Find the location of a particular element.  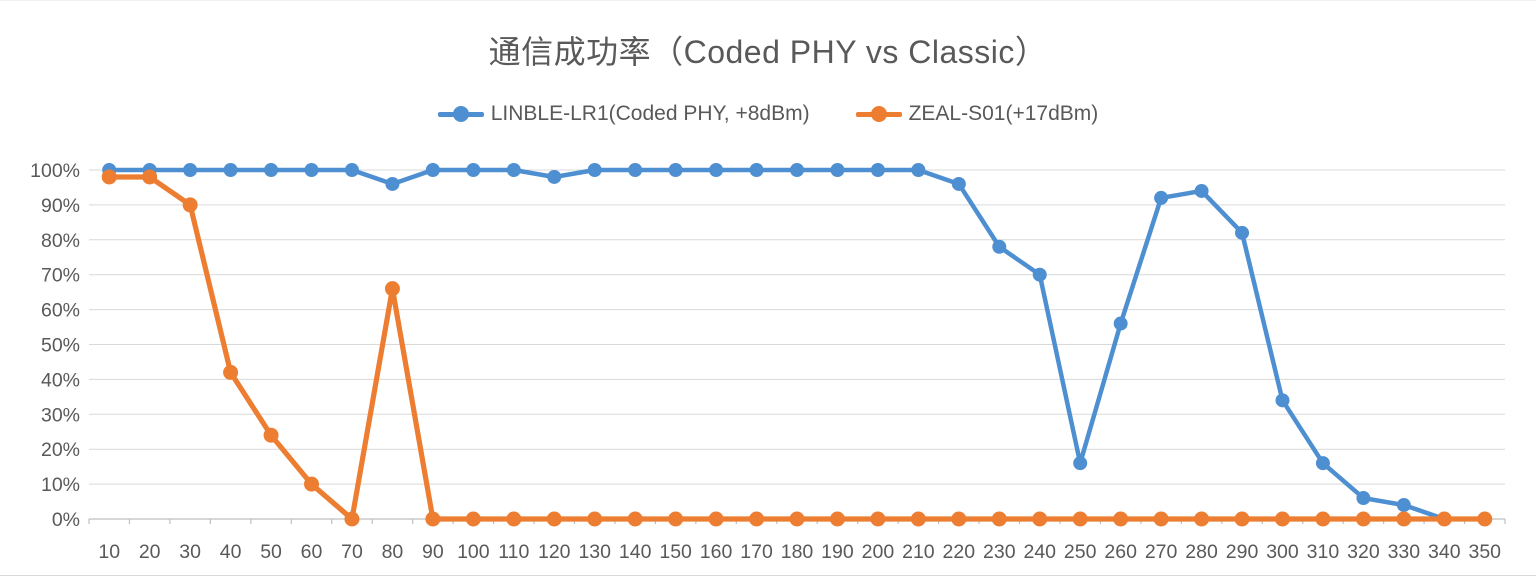

x-tick-label: 260 is located at coordinates (1120, 552).